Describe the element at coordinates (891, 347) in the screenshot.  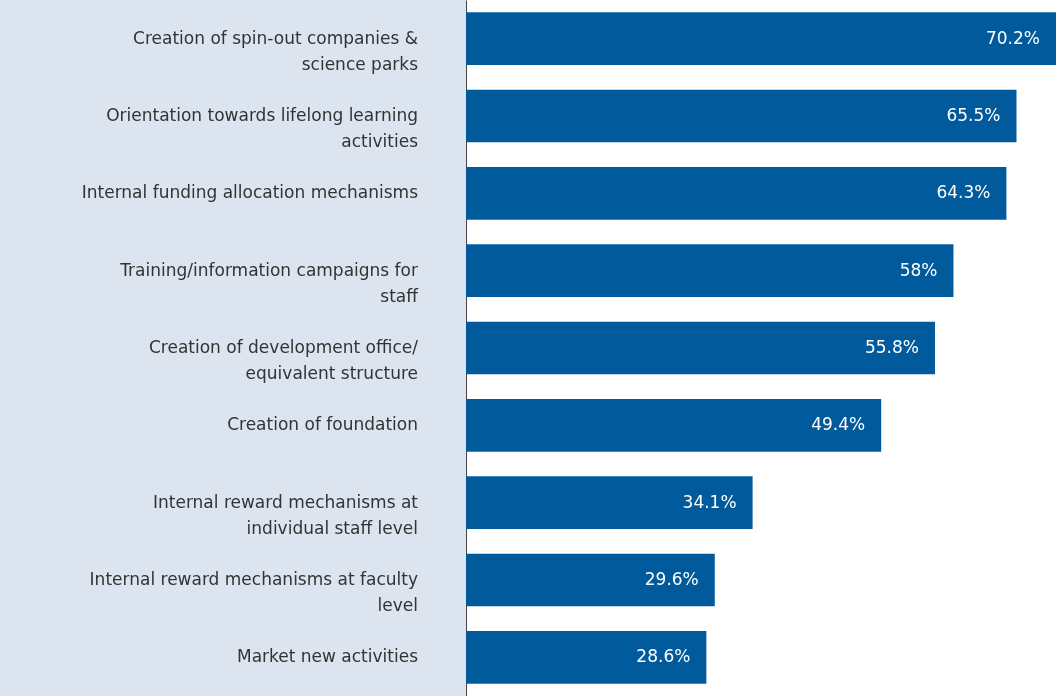
I see `data-label: 55.8%` at that location.